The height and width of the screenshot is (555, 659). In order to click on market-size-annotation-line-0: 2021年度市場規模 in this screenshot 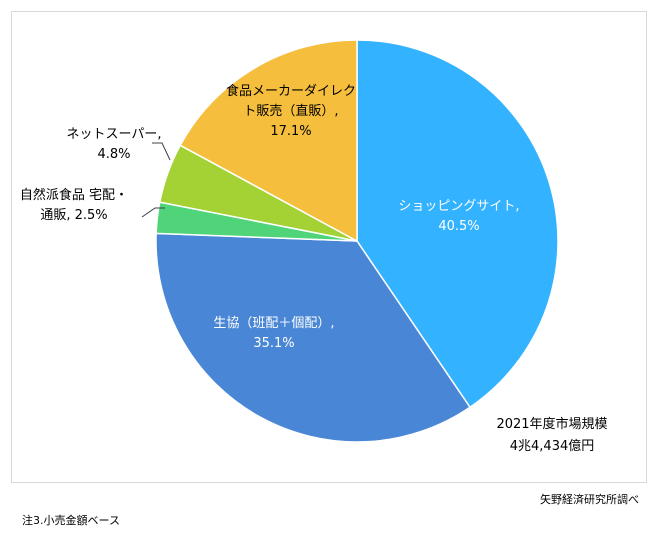, I will do `click(551, 424)`.